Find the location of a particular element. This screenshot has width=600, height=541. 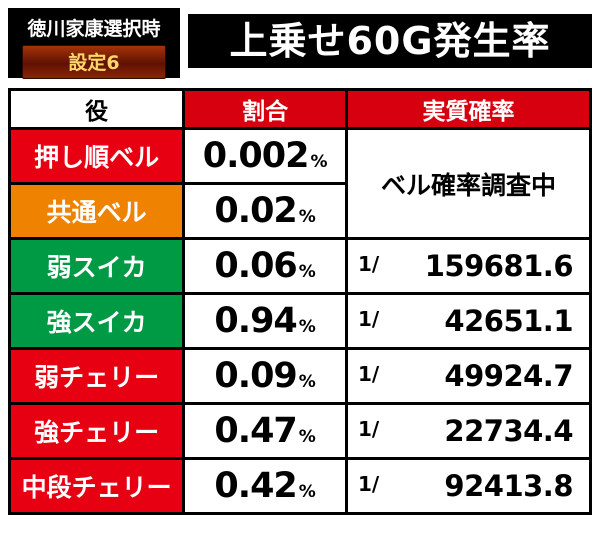

table-row: 中段チェリー 0.42 % 1/ 92413.8 is located at coordinates (300, 486).